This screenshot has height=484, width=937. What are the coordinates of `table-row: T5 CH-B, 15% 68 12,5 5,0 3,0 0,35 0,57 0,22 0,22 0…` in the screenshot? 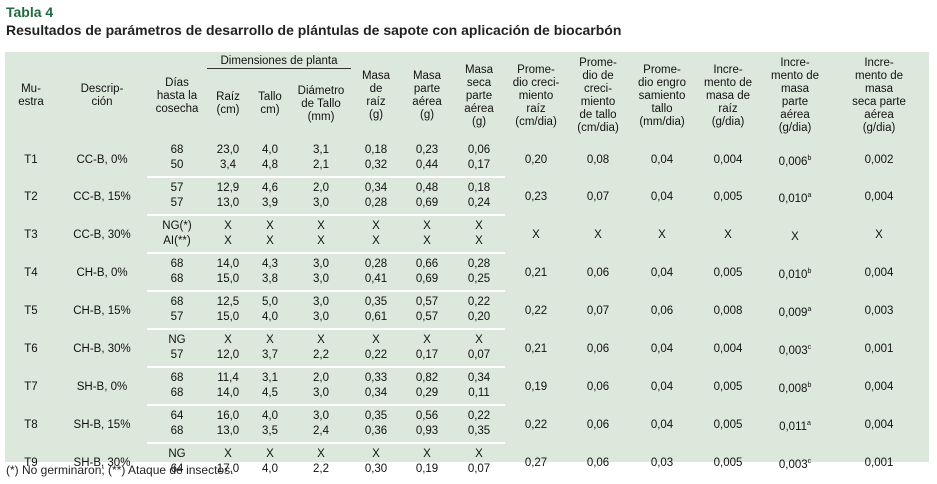 It's located at (467, 305).